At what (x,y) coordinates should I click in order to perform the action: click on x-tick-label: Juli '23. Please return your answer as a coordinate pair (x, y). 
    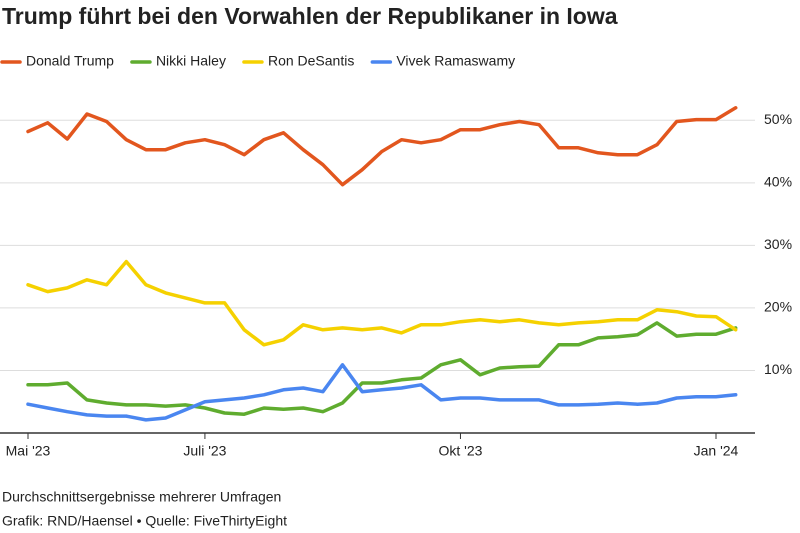
    Looking at the image, I should click on (204, 451).